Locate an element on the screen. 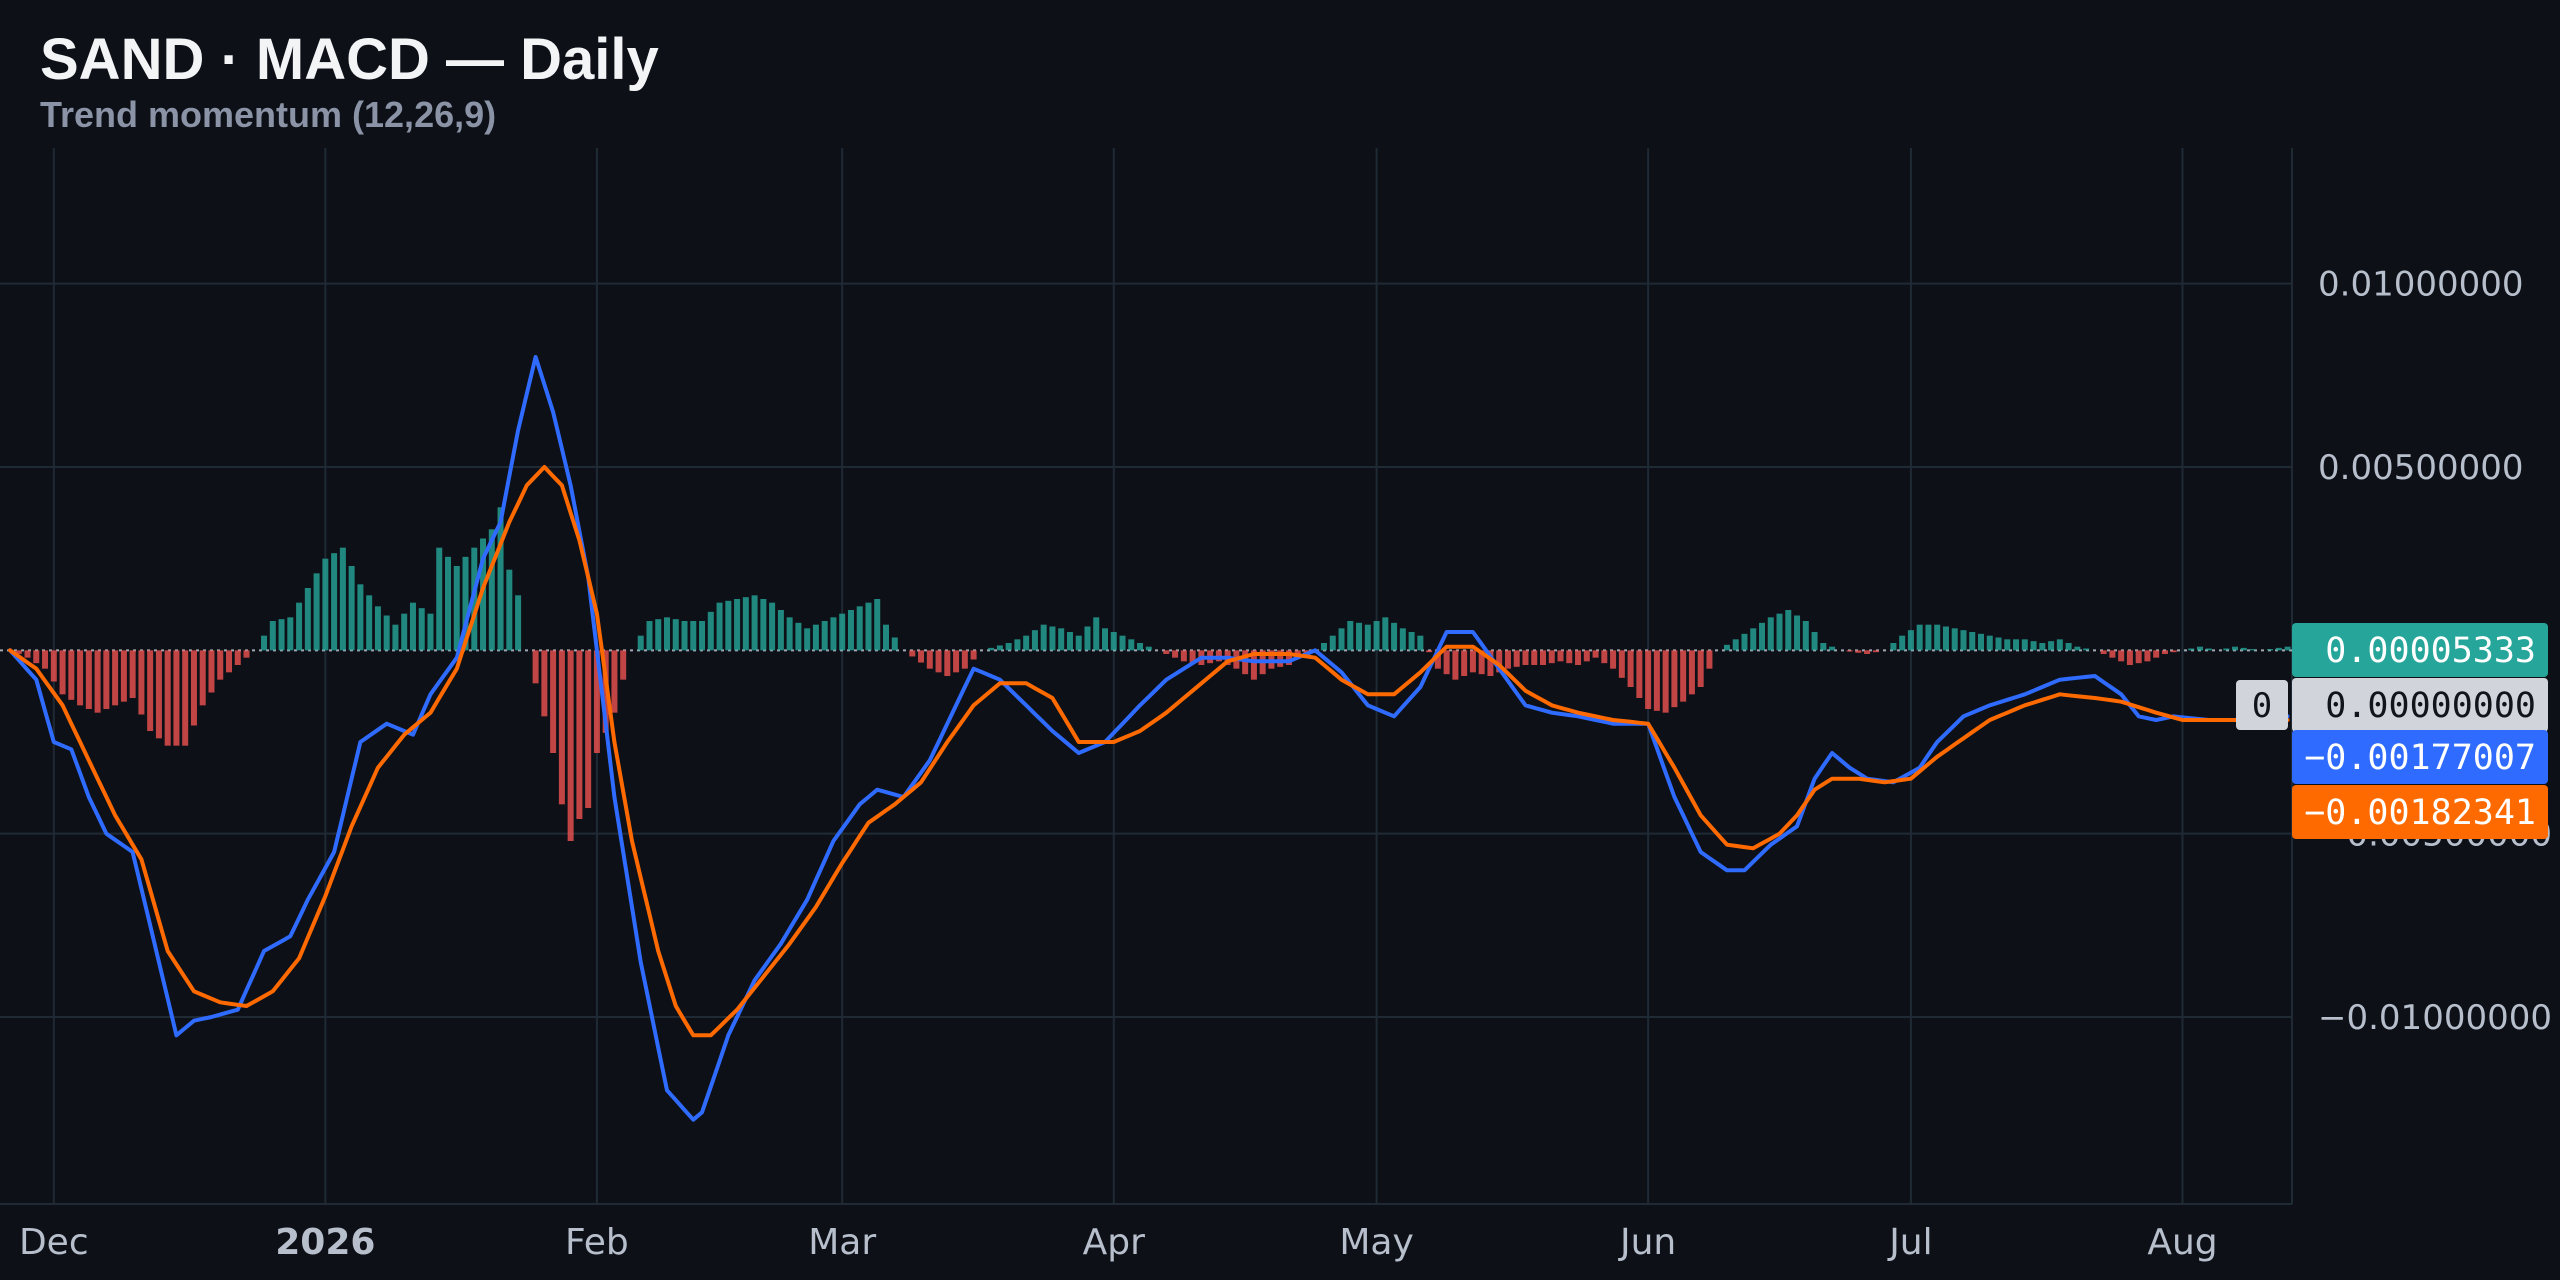 This screenshot has height=1280, width=2560. x-tick-label: Aug is located at coordinates (2182, 1242).